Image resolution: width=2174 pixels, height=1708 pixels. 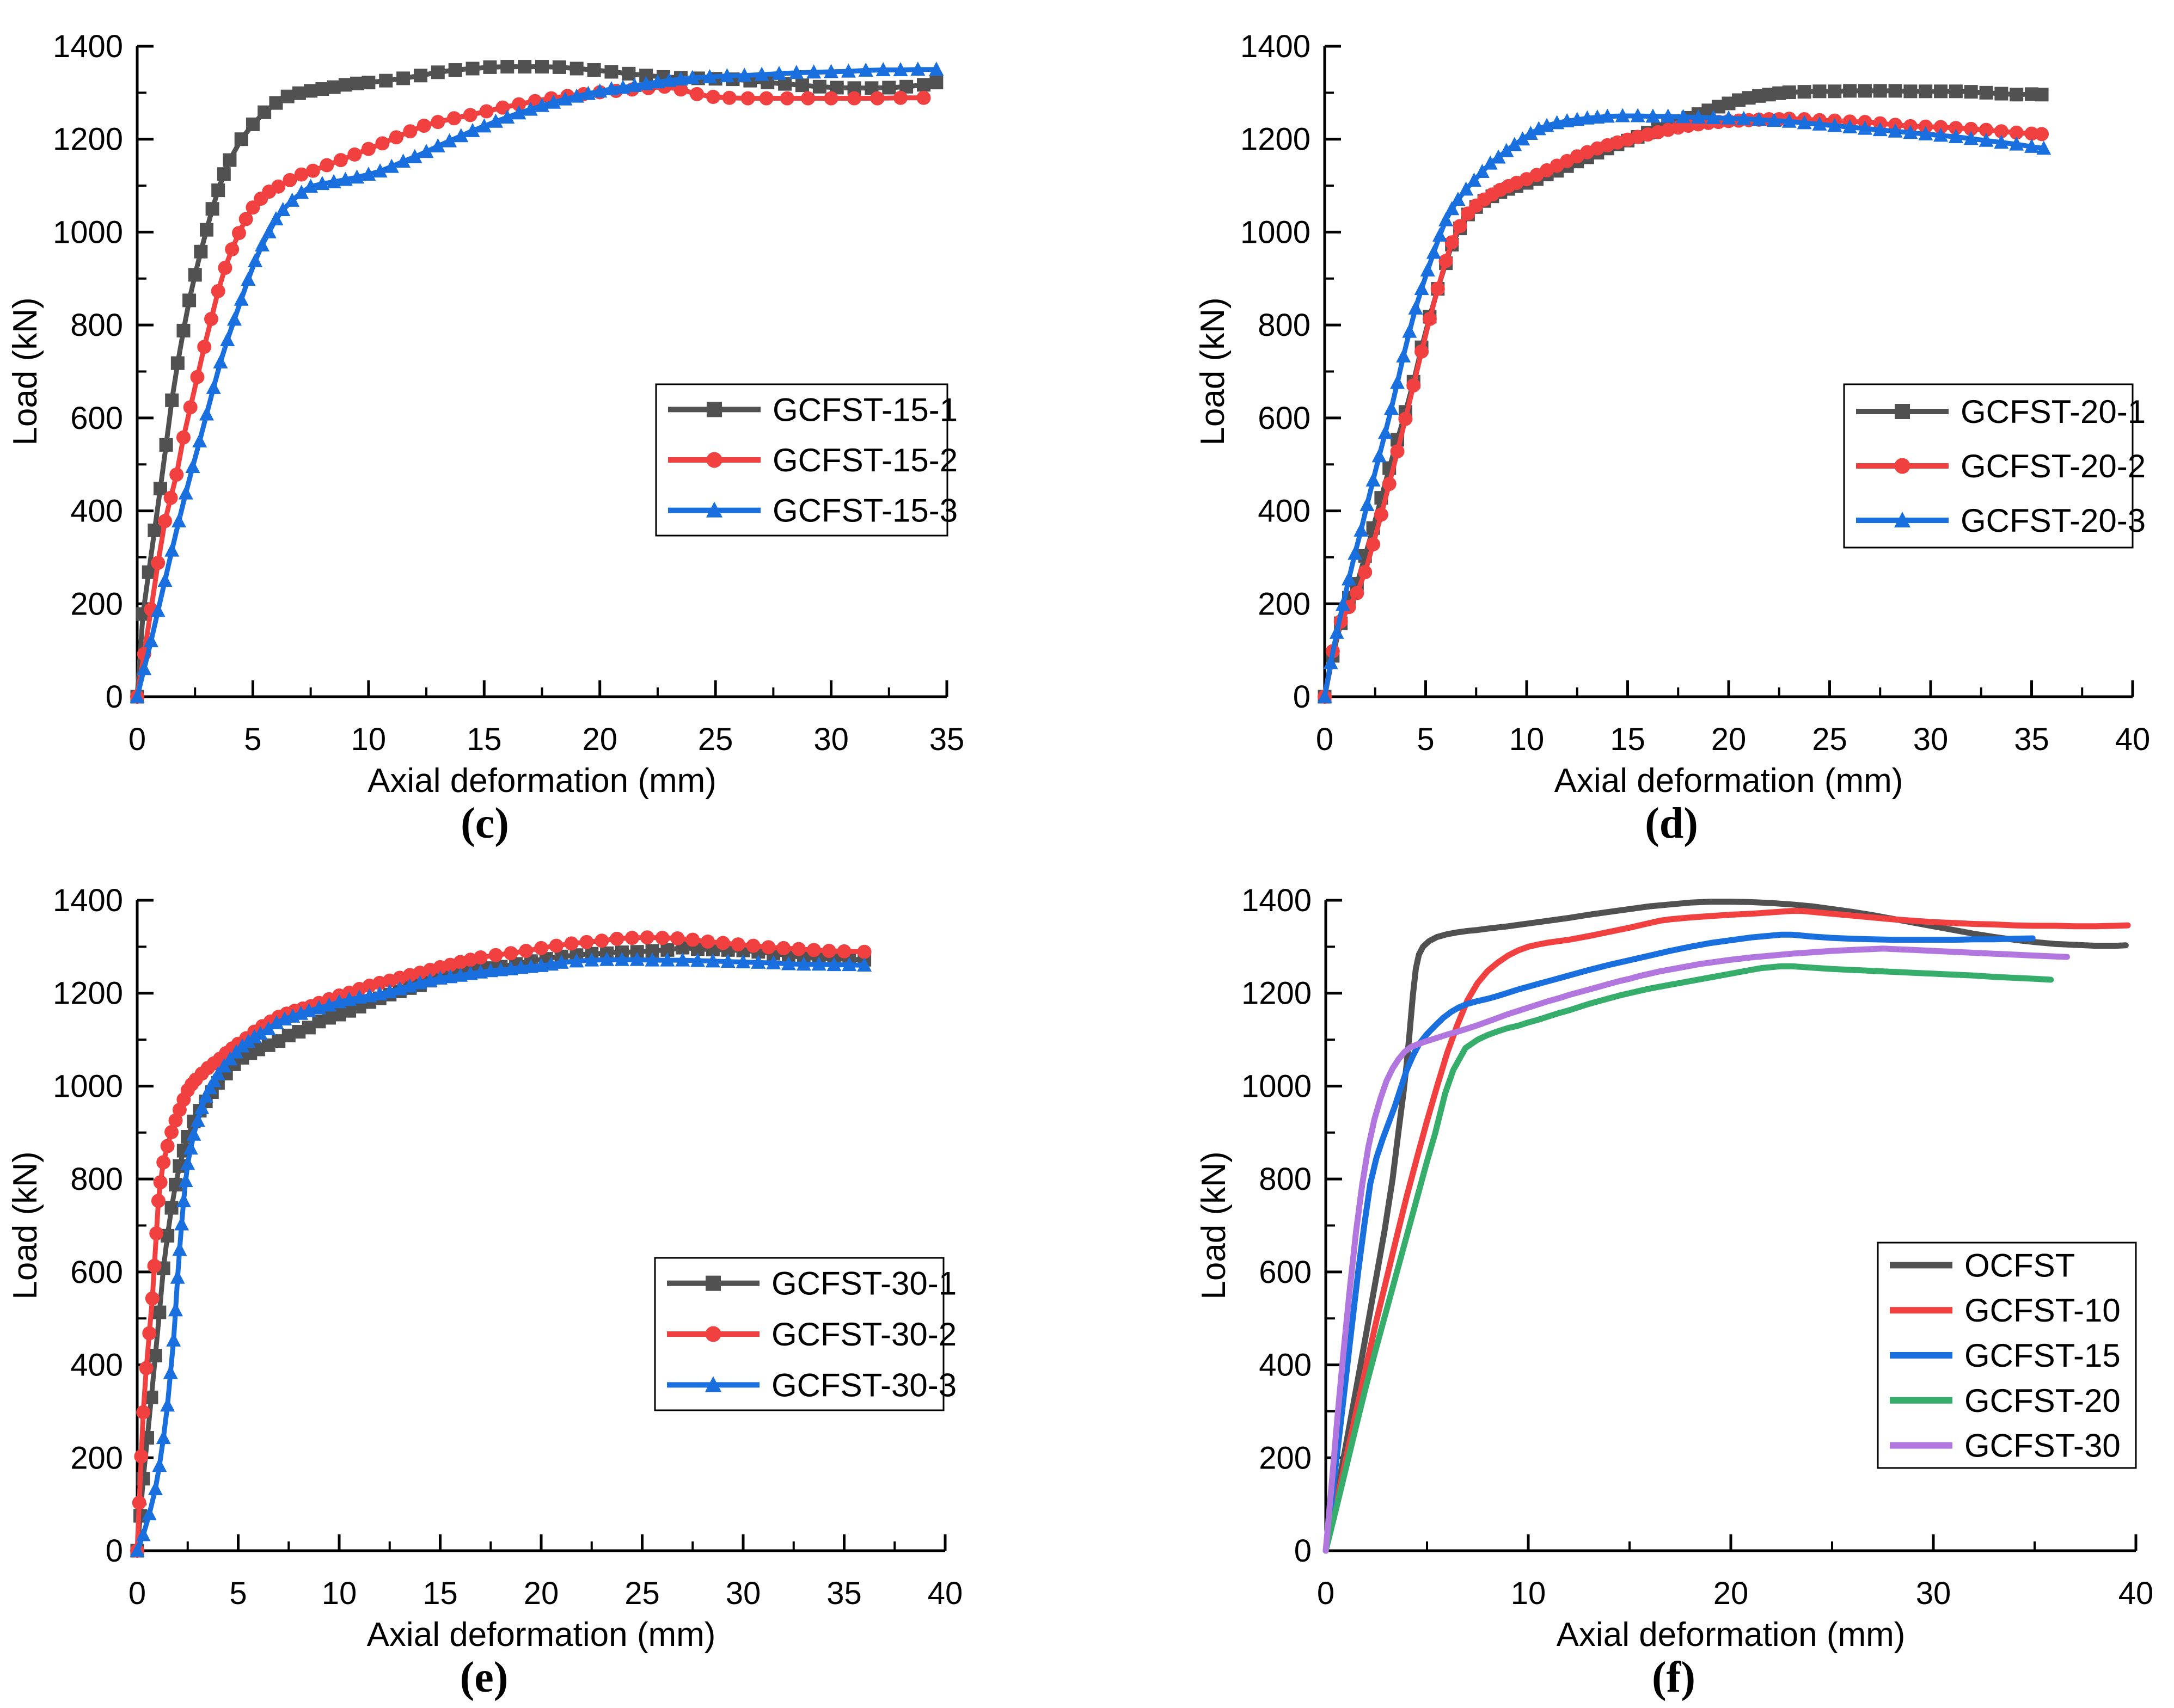 What do you see at coordinates (864, 1385) in the screenshot?
I see `svg-text: GCFST-30-3` at bounding box center [864, 1385].